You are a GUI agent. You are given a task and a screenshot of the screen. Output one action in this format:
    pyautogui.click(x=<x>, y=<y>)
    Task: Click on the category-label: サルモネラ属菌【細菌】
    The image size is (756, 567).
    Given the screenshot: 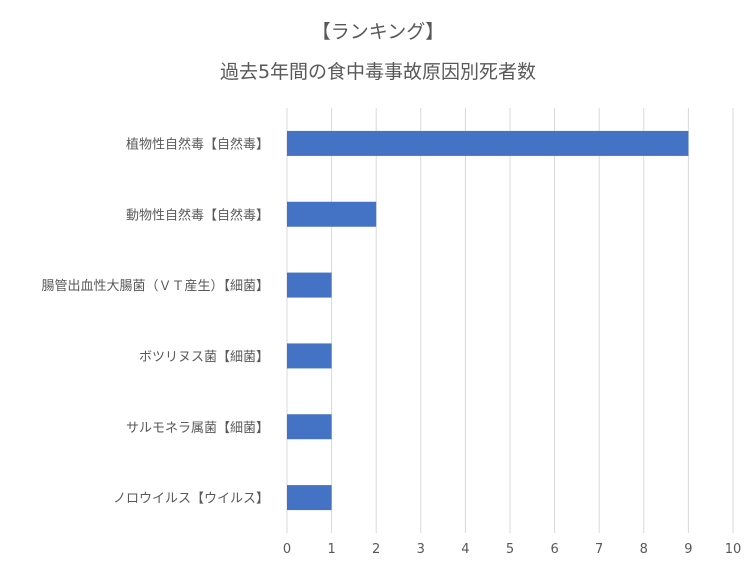 What is the action you would take?
    pyautogui.click(x=197, y=428)
    